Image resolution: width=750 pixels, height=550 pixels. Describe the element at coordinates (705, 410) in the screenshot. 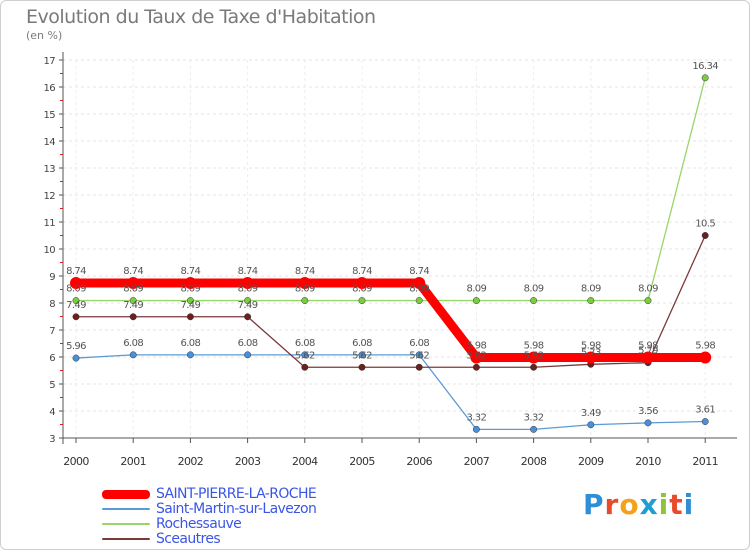

I see `data-label: 3.61` at that location.